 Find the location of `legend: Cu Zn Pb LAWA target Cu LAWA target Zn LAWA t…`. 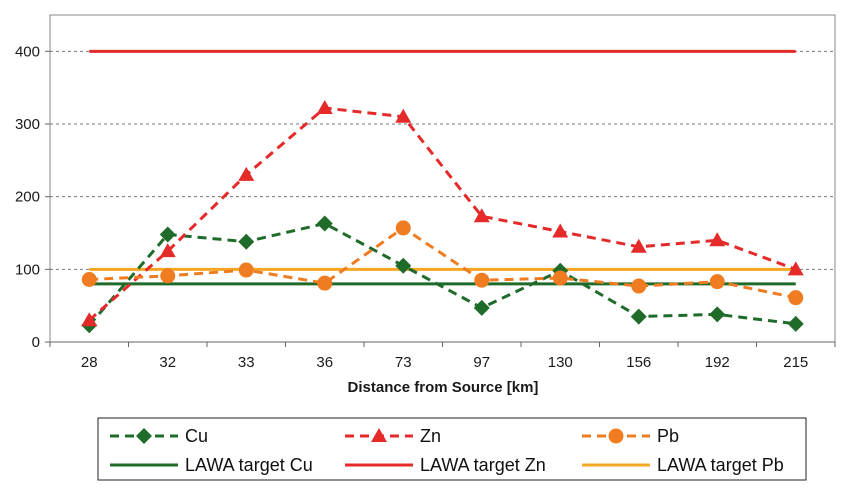

legend: Cu Zn Pb LAWA target Cu LAWA target Zn LAWA t… is located at coordinates (447, 450).